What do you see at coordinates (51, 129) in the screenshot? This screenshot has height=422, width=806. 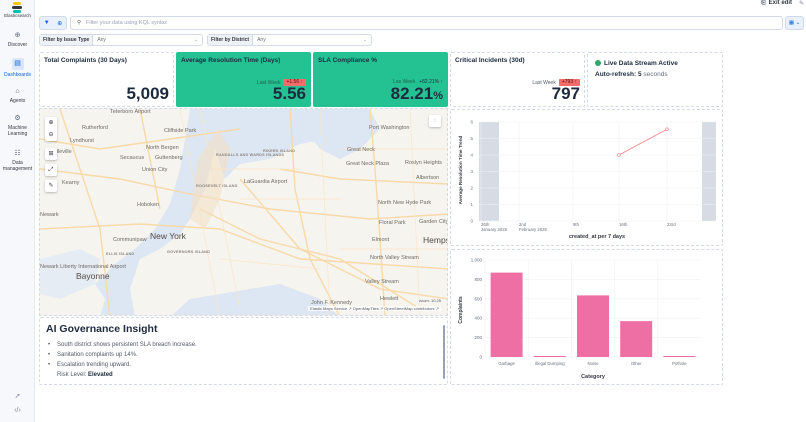 I see `map-zoom-controls: ⊕ ⊖` at bounding box center [51, 129].